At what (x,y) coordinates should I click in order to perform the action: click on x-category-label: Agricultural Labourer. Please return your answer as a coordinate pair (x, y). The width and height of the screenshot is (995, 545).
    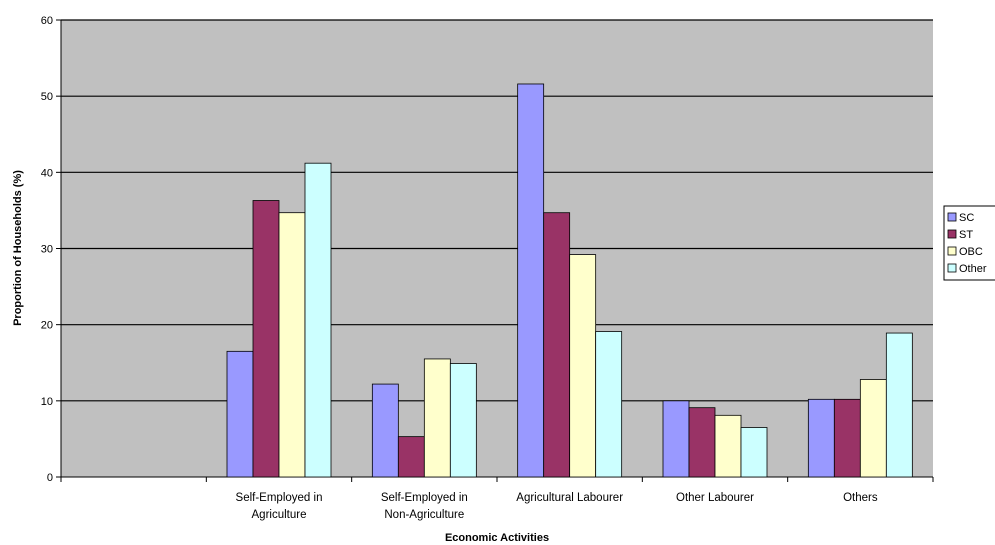
    Looking at the image, I should click on (569, 498).